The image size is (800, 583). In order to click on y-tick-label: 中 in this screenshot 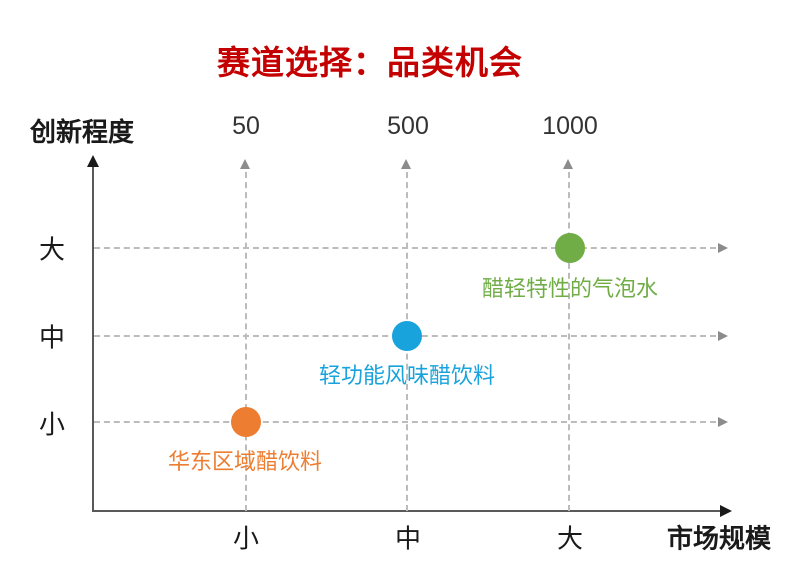, I will do `click(52, 337)`.